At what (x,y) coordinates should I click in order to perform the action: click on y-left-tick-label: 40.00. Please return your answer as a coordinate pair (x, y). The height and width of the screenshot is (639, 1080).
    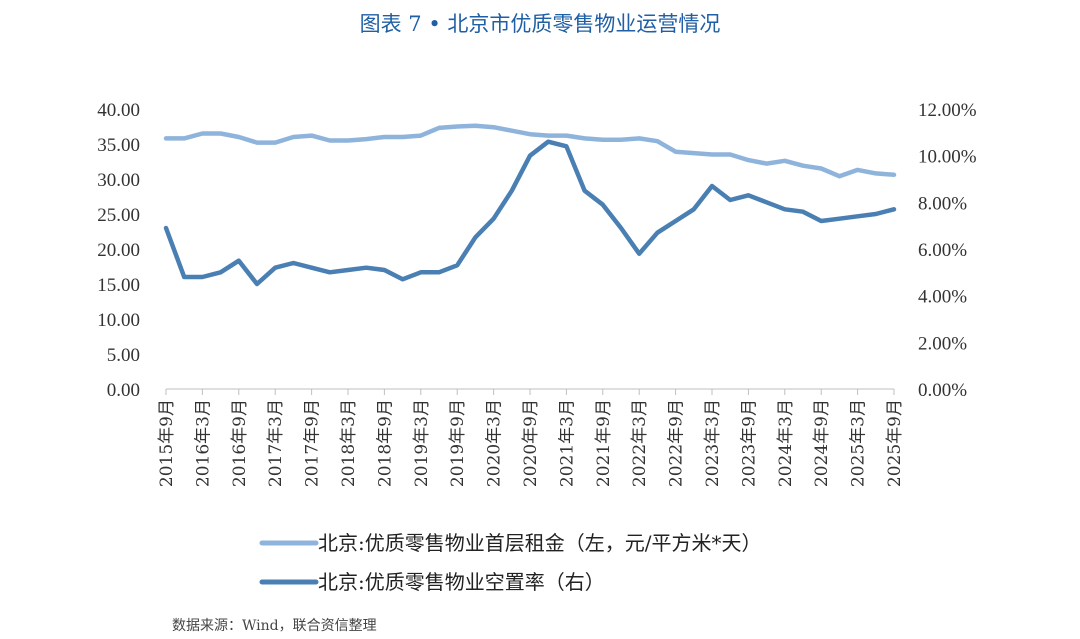
    Looking at the image, I should click on (118, 110).